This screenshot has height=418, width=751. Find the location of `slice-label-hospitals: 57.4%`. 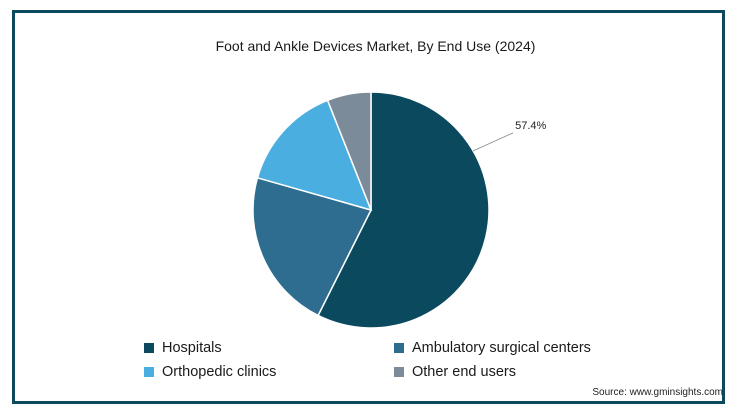

slice-label-hospitals: 57.4% is located at coordinates (530, 126).